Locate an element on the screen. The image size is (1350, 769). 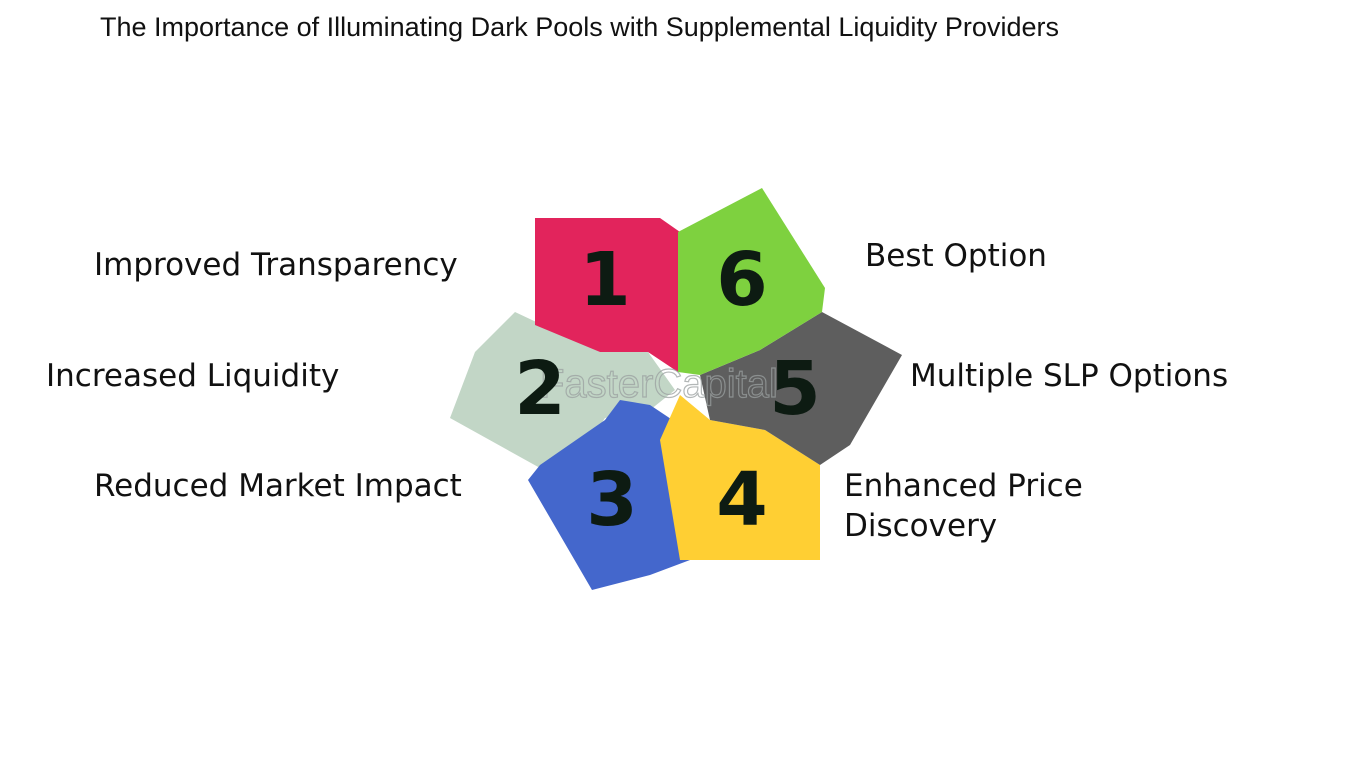
petal-6-shape is located at coordinates (751, 281).